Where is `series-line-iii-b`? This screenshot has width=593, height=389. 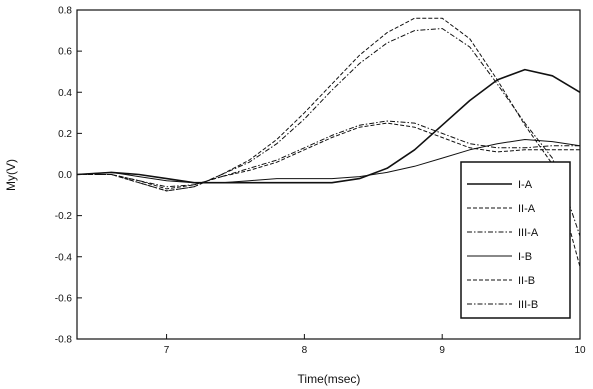
series-line-iii-b is located at coordinates (328, 154).